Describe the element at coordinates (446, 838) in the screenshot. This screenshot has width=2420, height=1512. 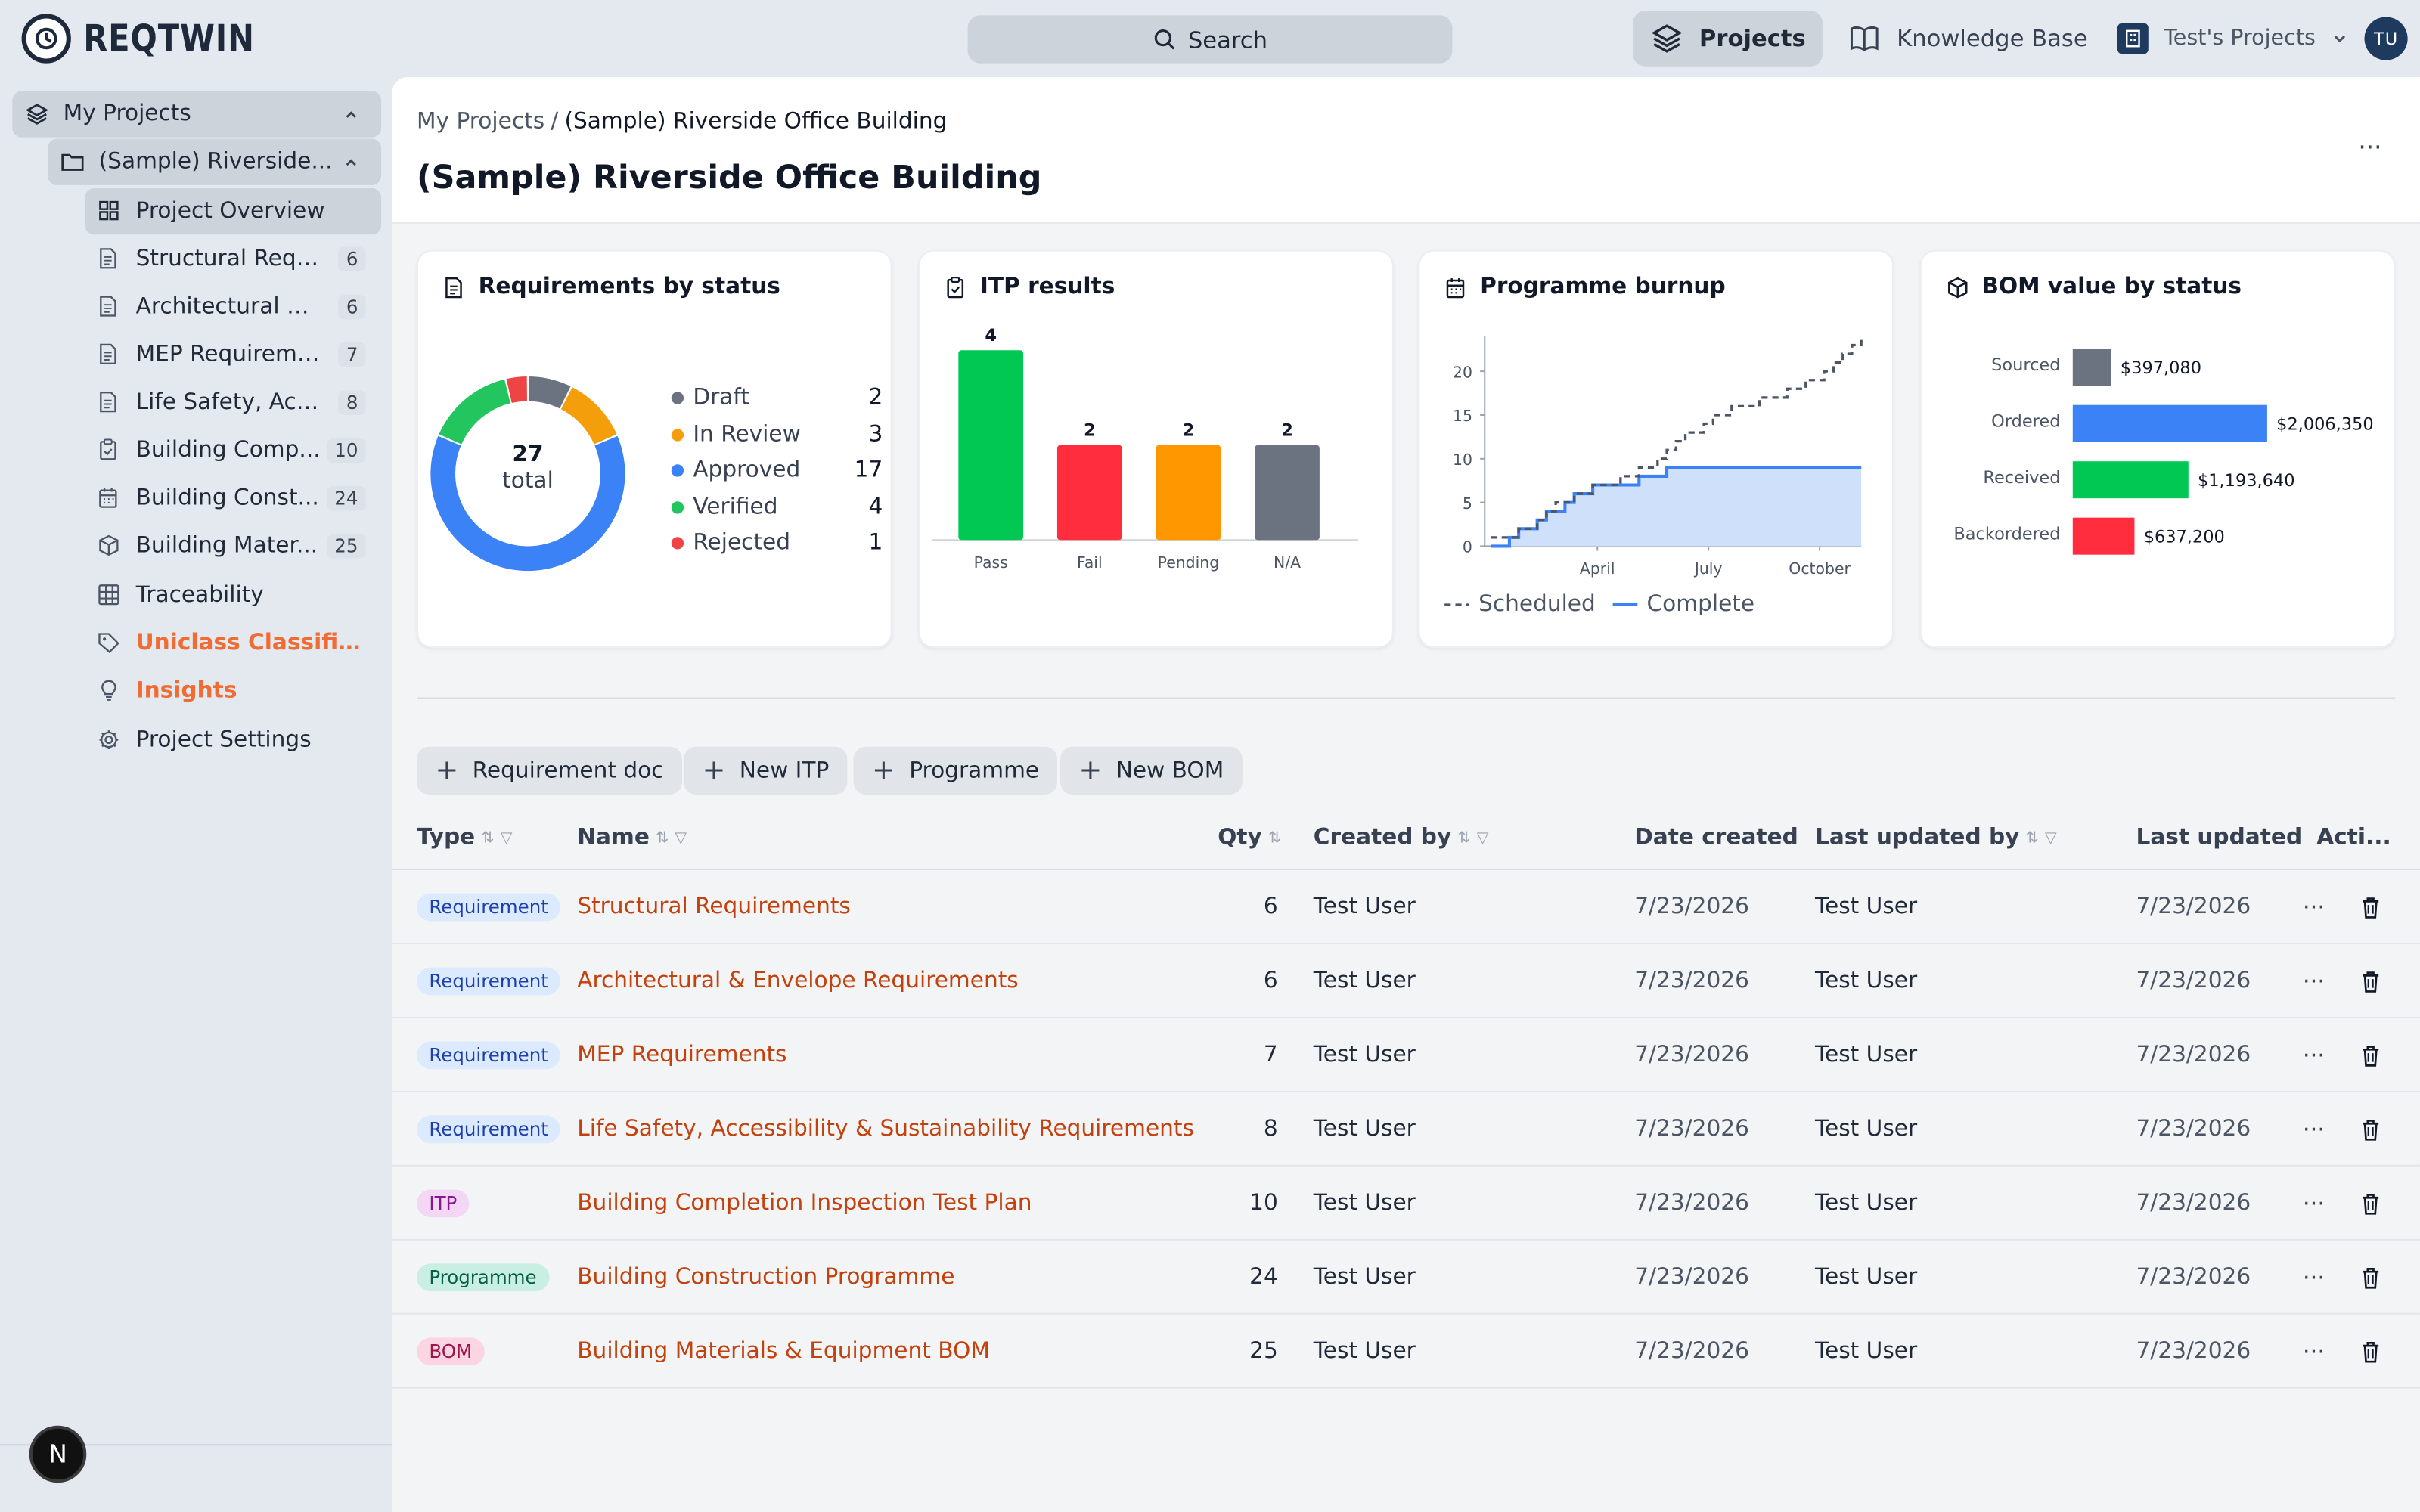
I see `column-header-label: Type` at that location.